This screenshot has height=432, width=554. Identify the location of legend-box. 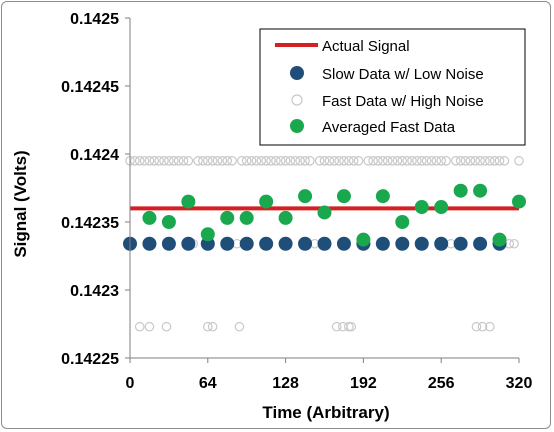
(392, 87).